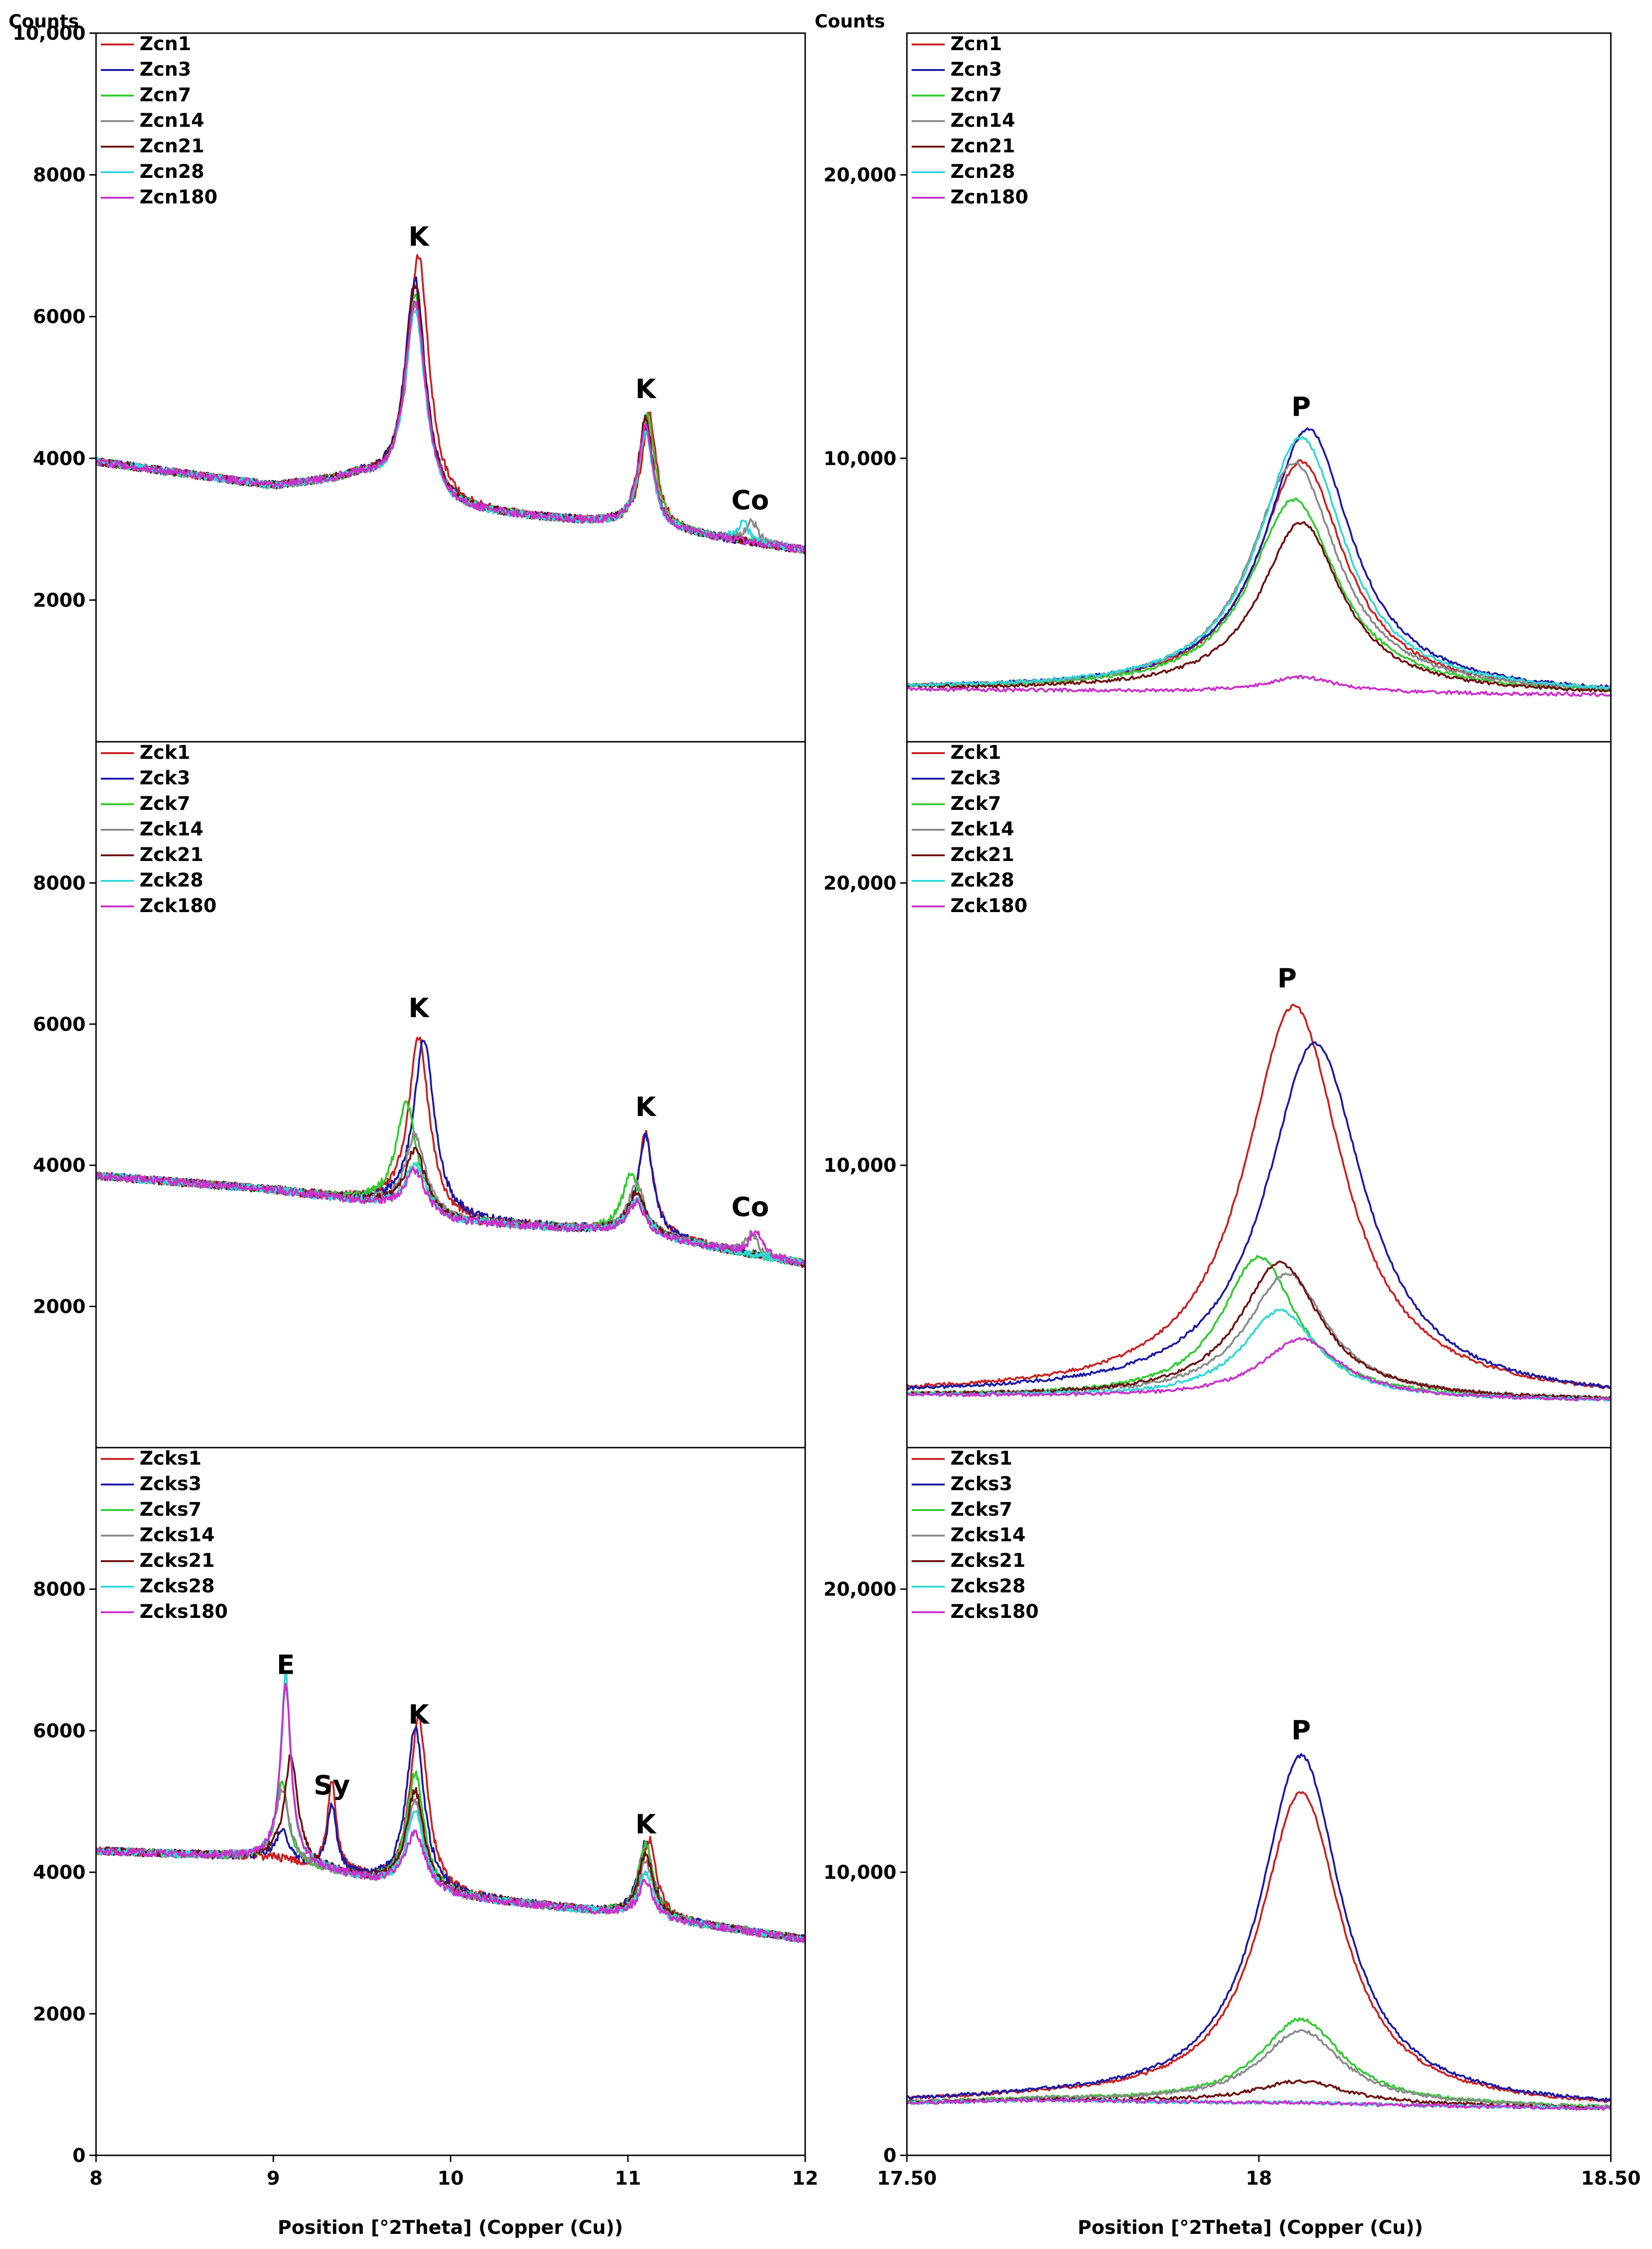 The image size is (1652, 2249). What do you see at coordinates (171, 855) in the screenshot?
I see `legend-entry: Zck21` at bounding box center [171, 855].